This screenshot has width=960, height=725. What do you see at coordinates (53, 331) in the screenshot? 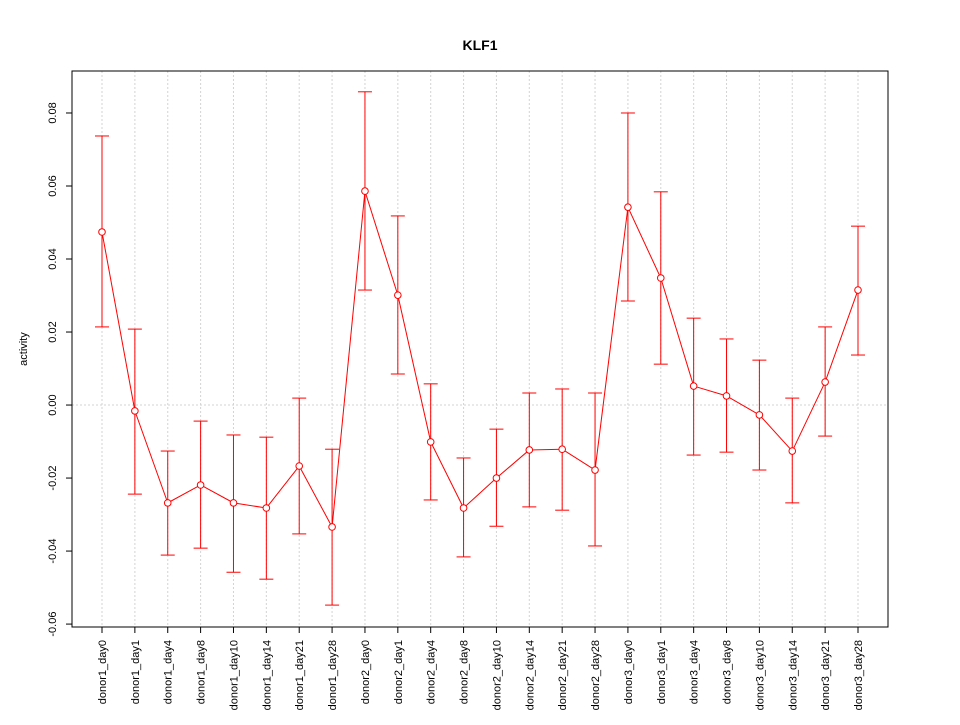
I see `y-tick-label: 0.02` at bounding box center [53, 331].